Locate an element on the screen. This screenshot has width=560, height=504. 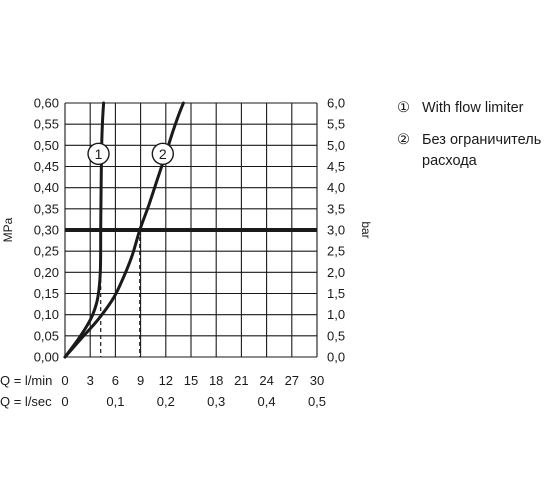
series-marker-label-2: 2 is located at coordinates (163, 154).